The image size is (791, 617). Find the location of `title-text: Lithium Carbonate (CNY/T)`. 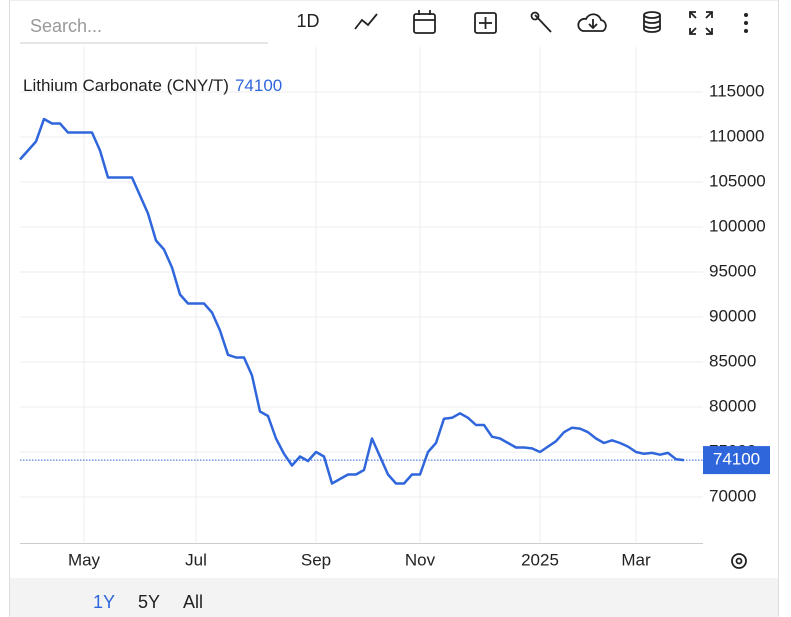

title-text: Lithium Carbonate (CNY/T) is located at coordinates (126, 85).